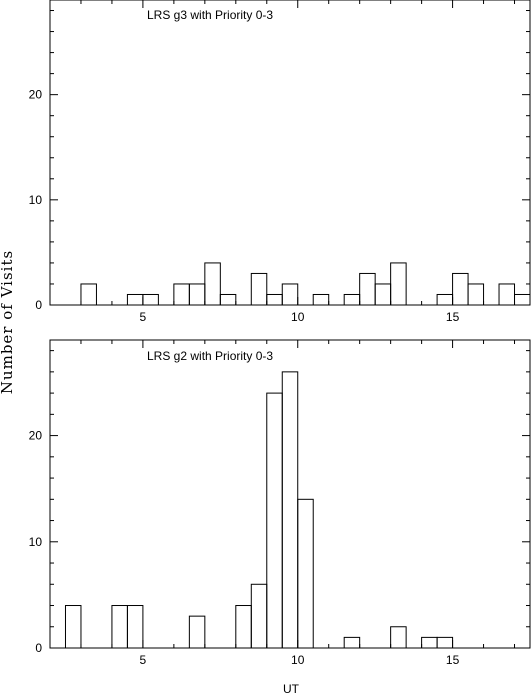 This screenshot has width=531, height=698. I want to click on x-axis-label: UT, so click(291, 689).